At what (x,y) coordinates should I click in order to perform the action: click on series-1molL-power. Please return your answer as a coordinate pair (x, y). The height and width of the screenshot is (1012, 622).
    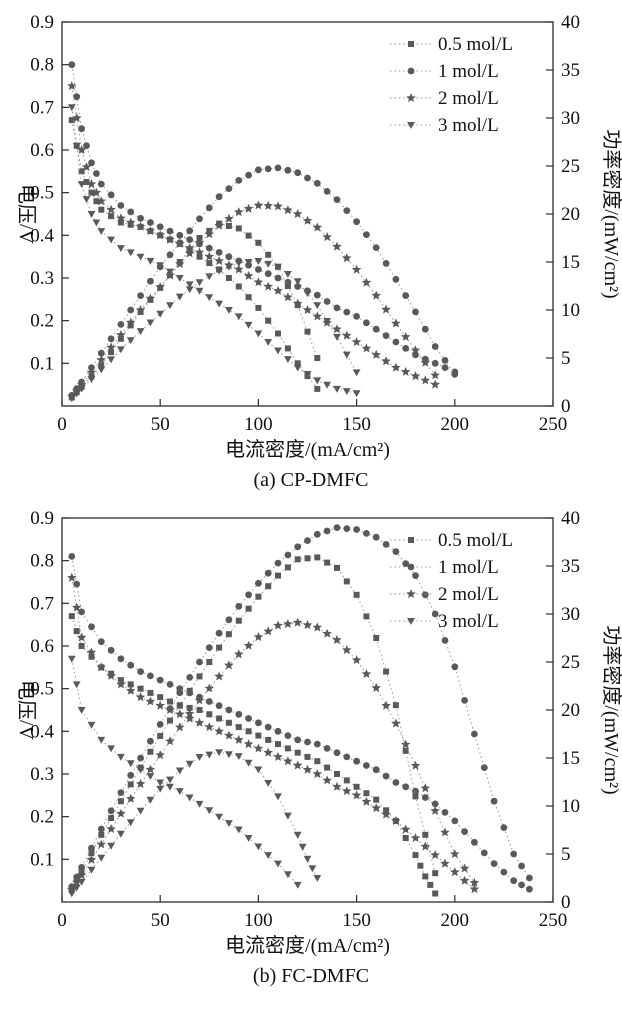
    Looking at the image, I should click on (263, 281).